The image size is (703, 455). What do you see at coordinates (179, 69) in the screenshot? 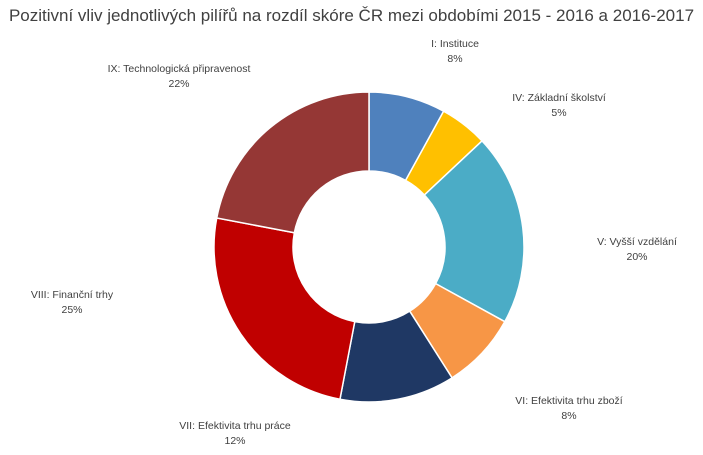
I see `slice-category-label-7: IX: Technologická připravenost` at bounding box center [179, 69].